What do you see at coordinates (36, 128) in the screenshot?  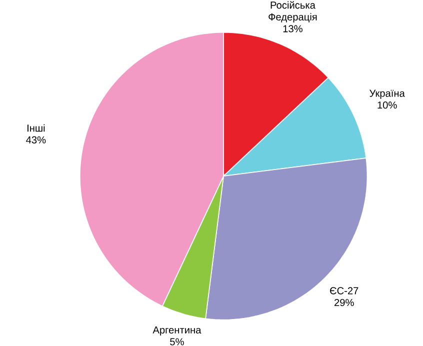 I see `slice-label: Інші` at bounding box center [36, 128].